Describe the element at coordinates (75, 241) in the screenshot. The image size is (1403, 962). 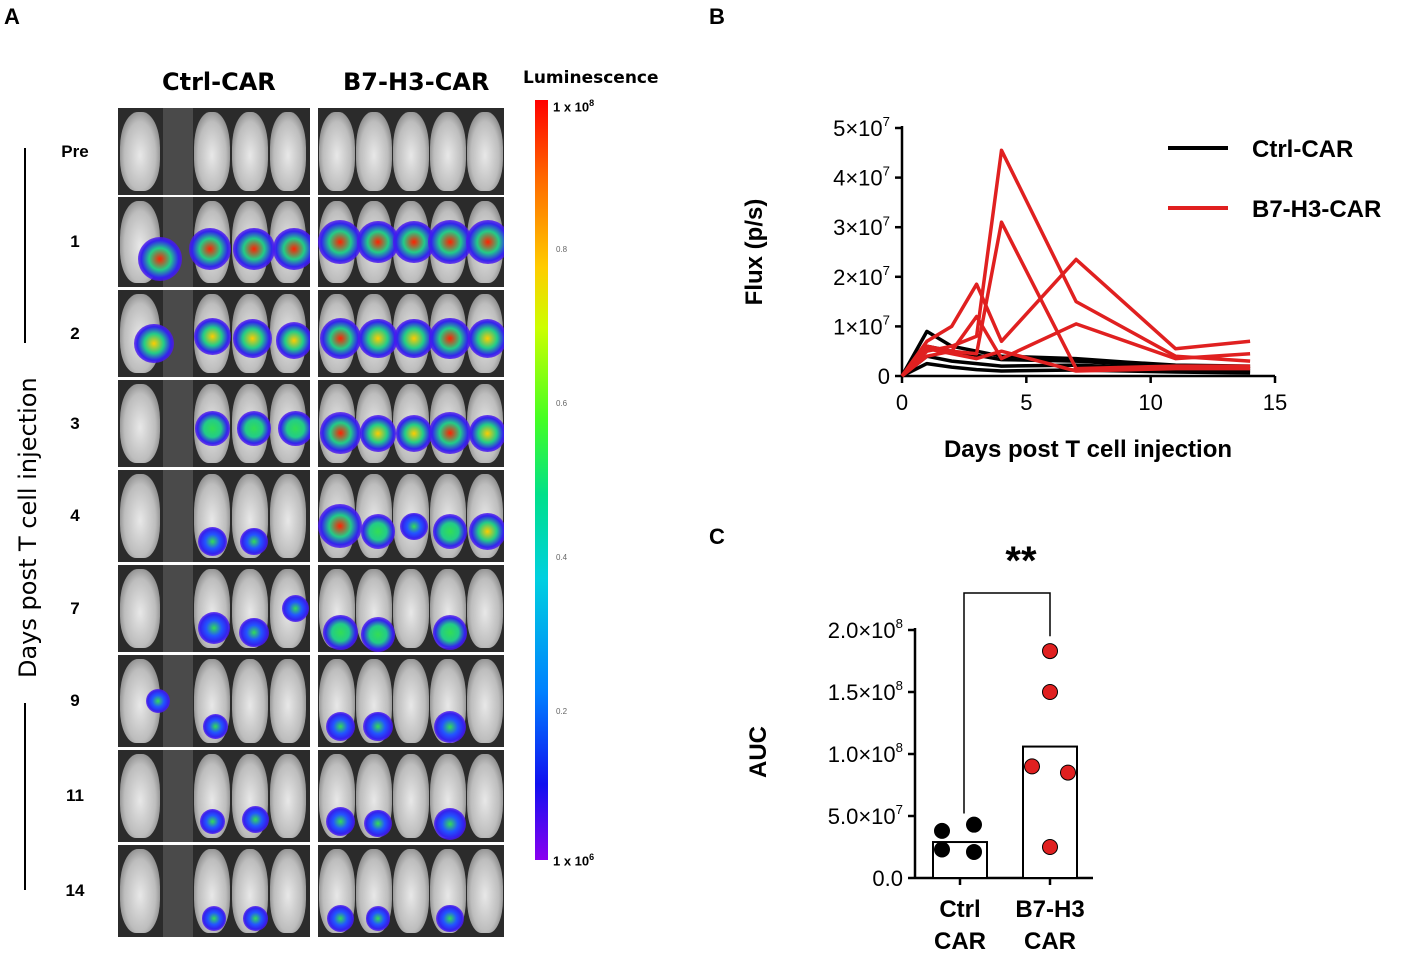
I see `day-label: 1` at that location.